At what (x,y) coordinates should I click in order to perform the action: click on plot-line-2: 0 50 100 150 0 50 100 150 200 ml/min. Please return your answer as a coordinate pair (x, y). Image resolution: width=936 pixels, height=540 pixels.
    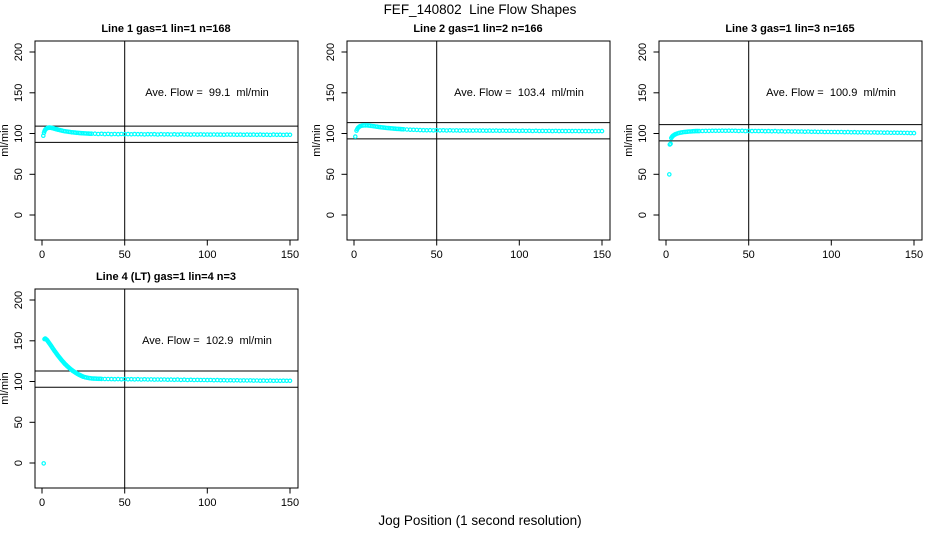
    Looking at the image, I should click on (461, 150).